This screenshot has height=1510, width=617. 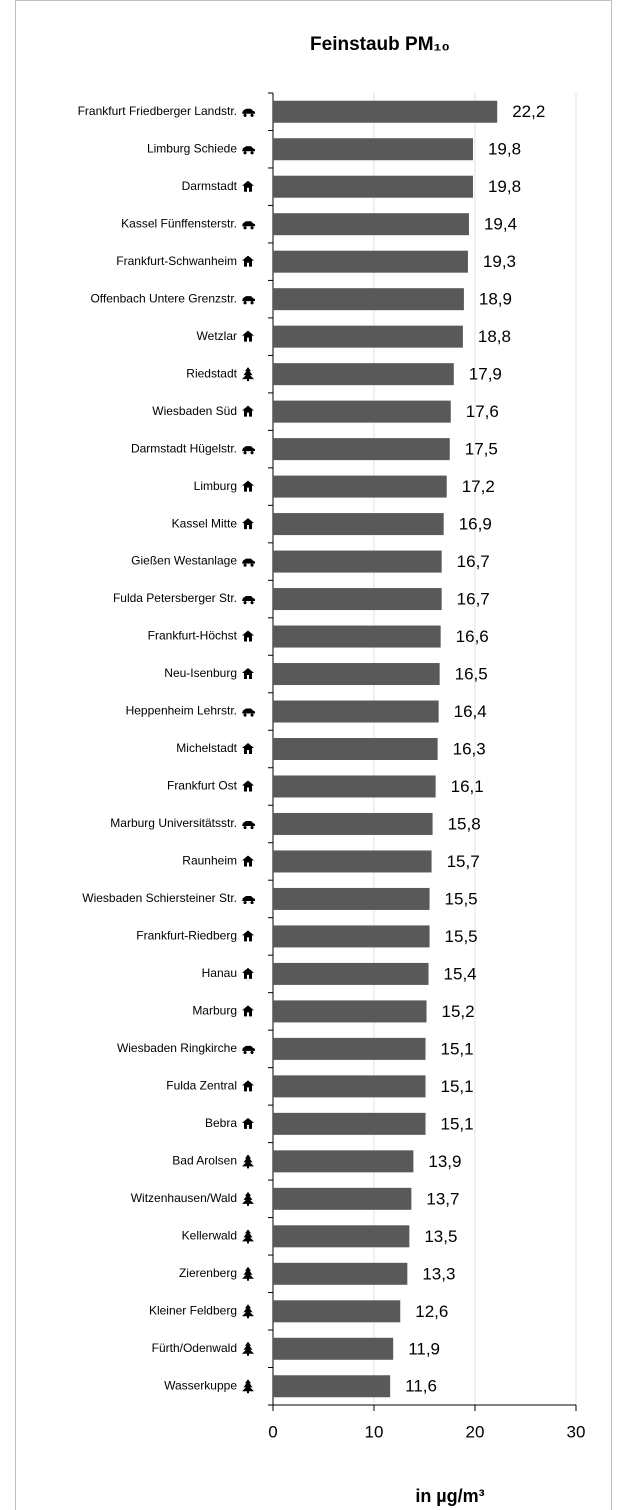 What do you see at coordinates (157, 111) in the screenshot?
I see `y-tick-label: Frankfurt Friedberger Landstr.` at bounding box center [157, 111].